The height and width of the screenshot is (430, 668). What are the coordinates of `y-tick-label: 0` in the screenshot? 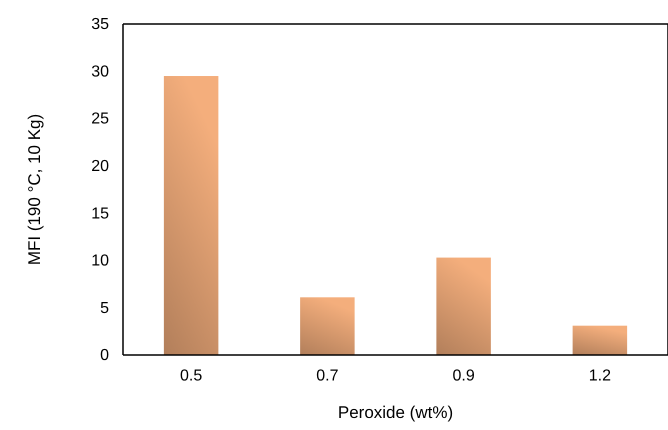 It's located at (105, 355).